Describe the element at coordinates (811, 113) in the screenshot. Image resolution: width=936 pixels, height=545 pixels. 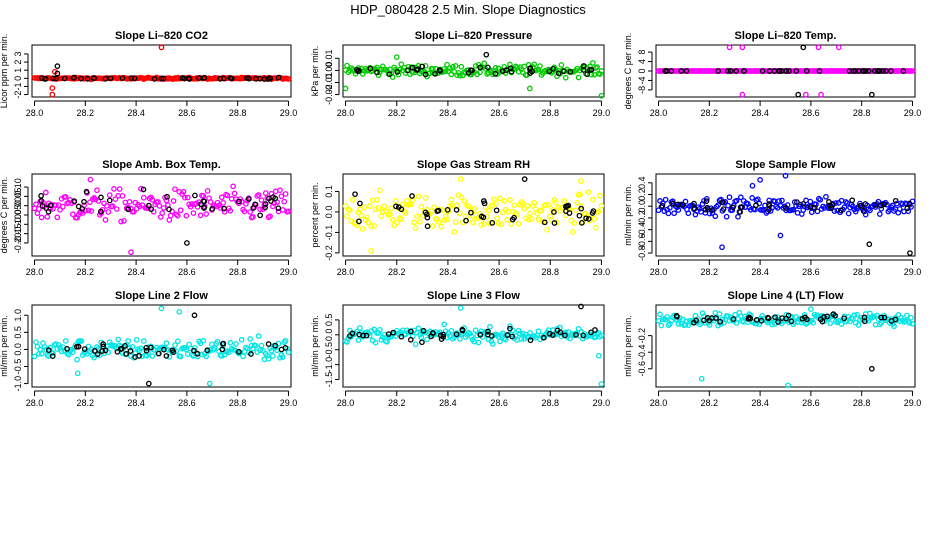
I see `x-tick-label: 28.6` at that location.